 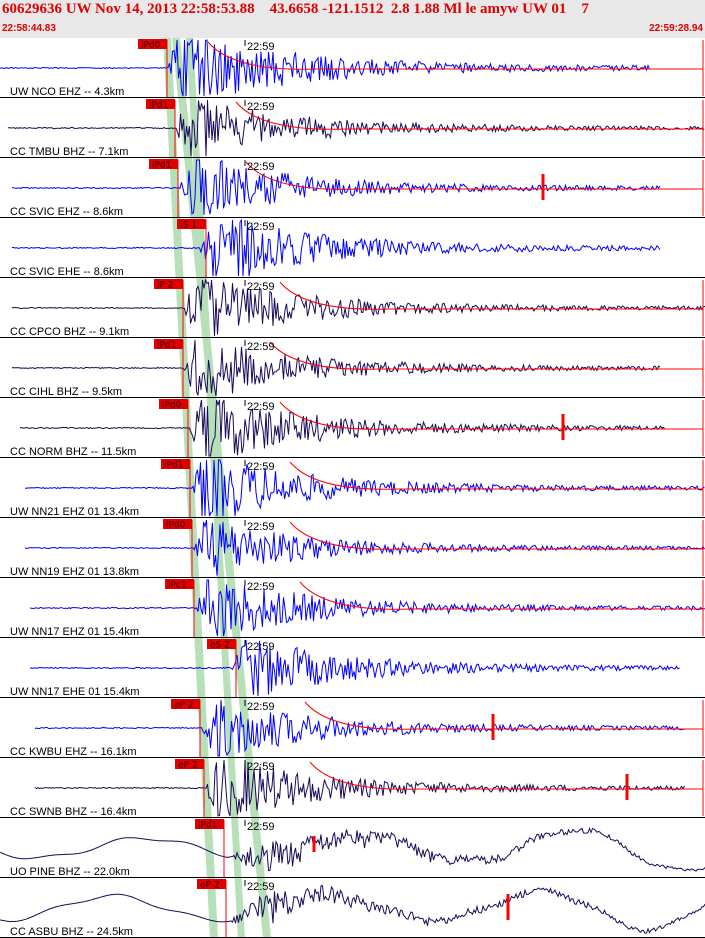 I want to click on station-label: UW NCO EHZ -- 4.3km, so click(x=67, y=92).